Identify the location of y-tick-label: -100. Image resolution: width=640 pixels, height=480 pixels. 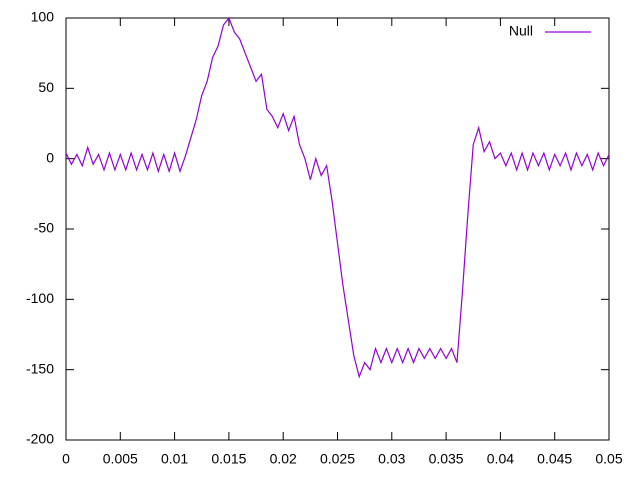
(40, 298).